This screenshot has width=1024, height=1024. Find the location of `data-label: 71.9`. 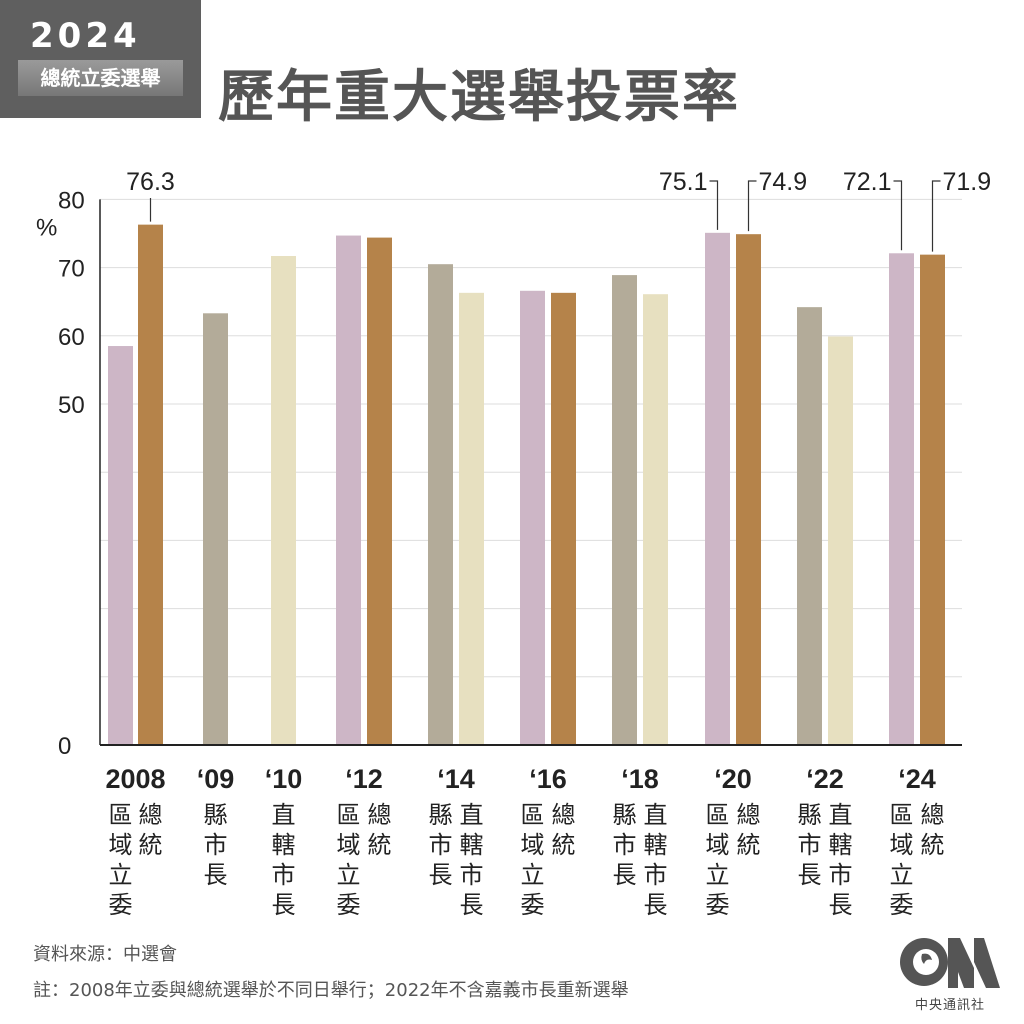

data-label: 71.9 is located at coordinates (967, 182).